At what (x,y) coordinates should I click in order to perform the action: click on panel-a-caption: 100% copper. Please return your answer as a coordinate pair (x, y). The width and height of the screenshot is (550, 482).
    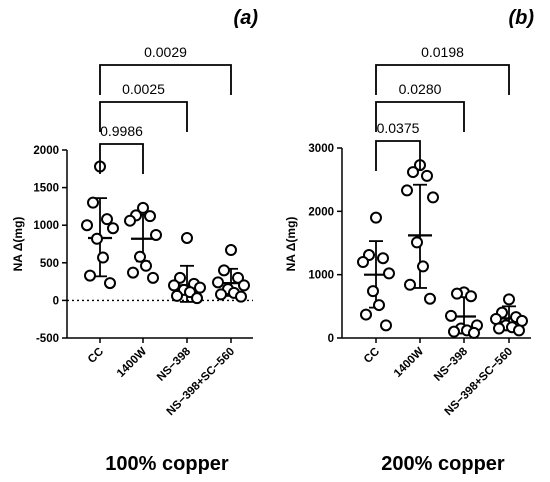
    Looking at the image, I should click on (167, 464).